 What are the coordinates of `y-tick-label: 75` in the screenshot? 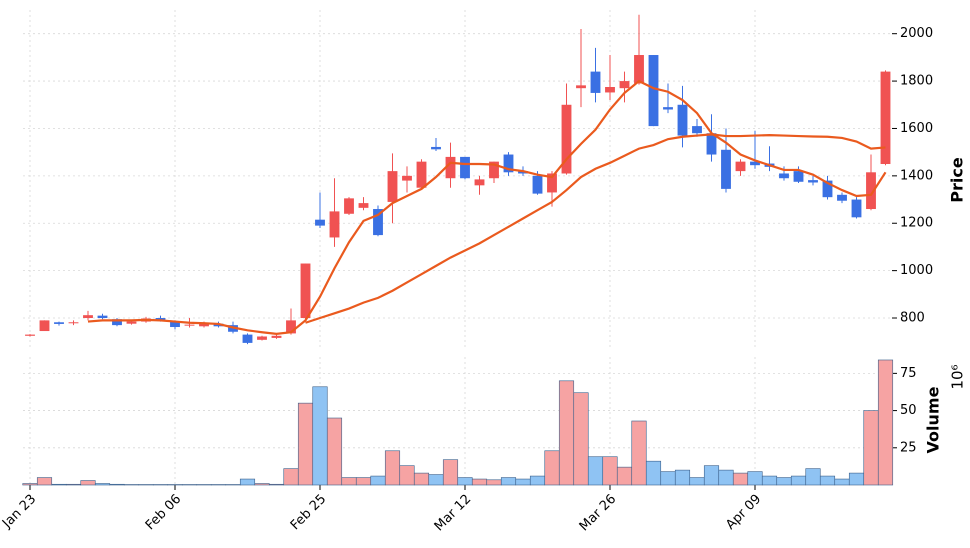 It's located at (908, 373).